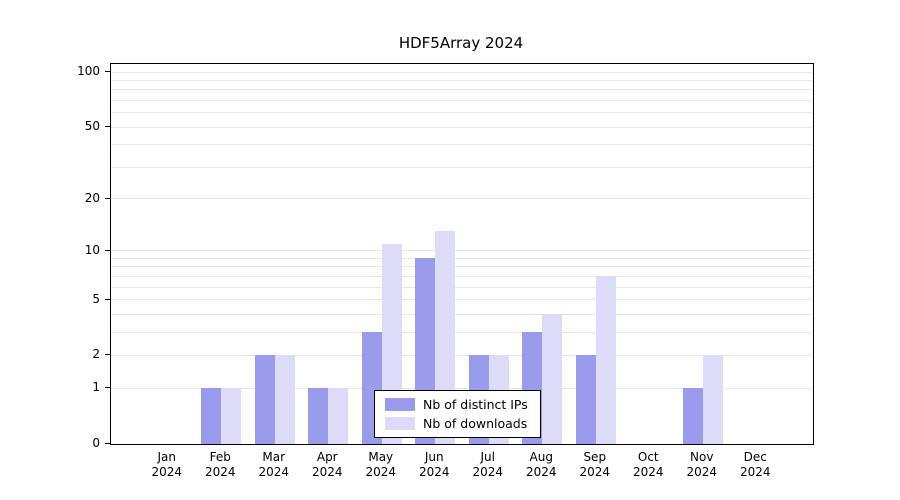 The width and height of the screenshot is (900, 500). Describe the element at coordinates (702, 464) in the screenshot. I see `x-tick-label: Nov 2024` at that location.